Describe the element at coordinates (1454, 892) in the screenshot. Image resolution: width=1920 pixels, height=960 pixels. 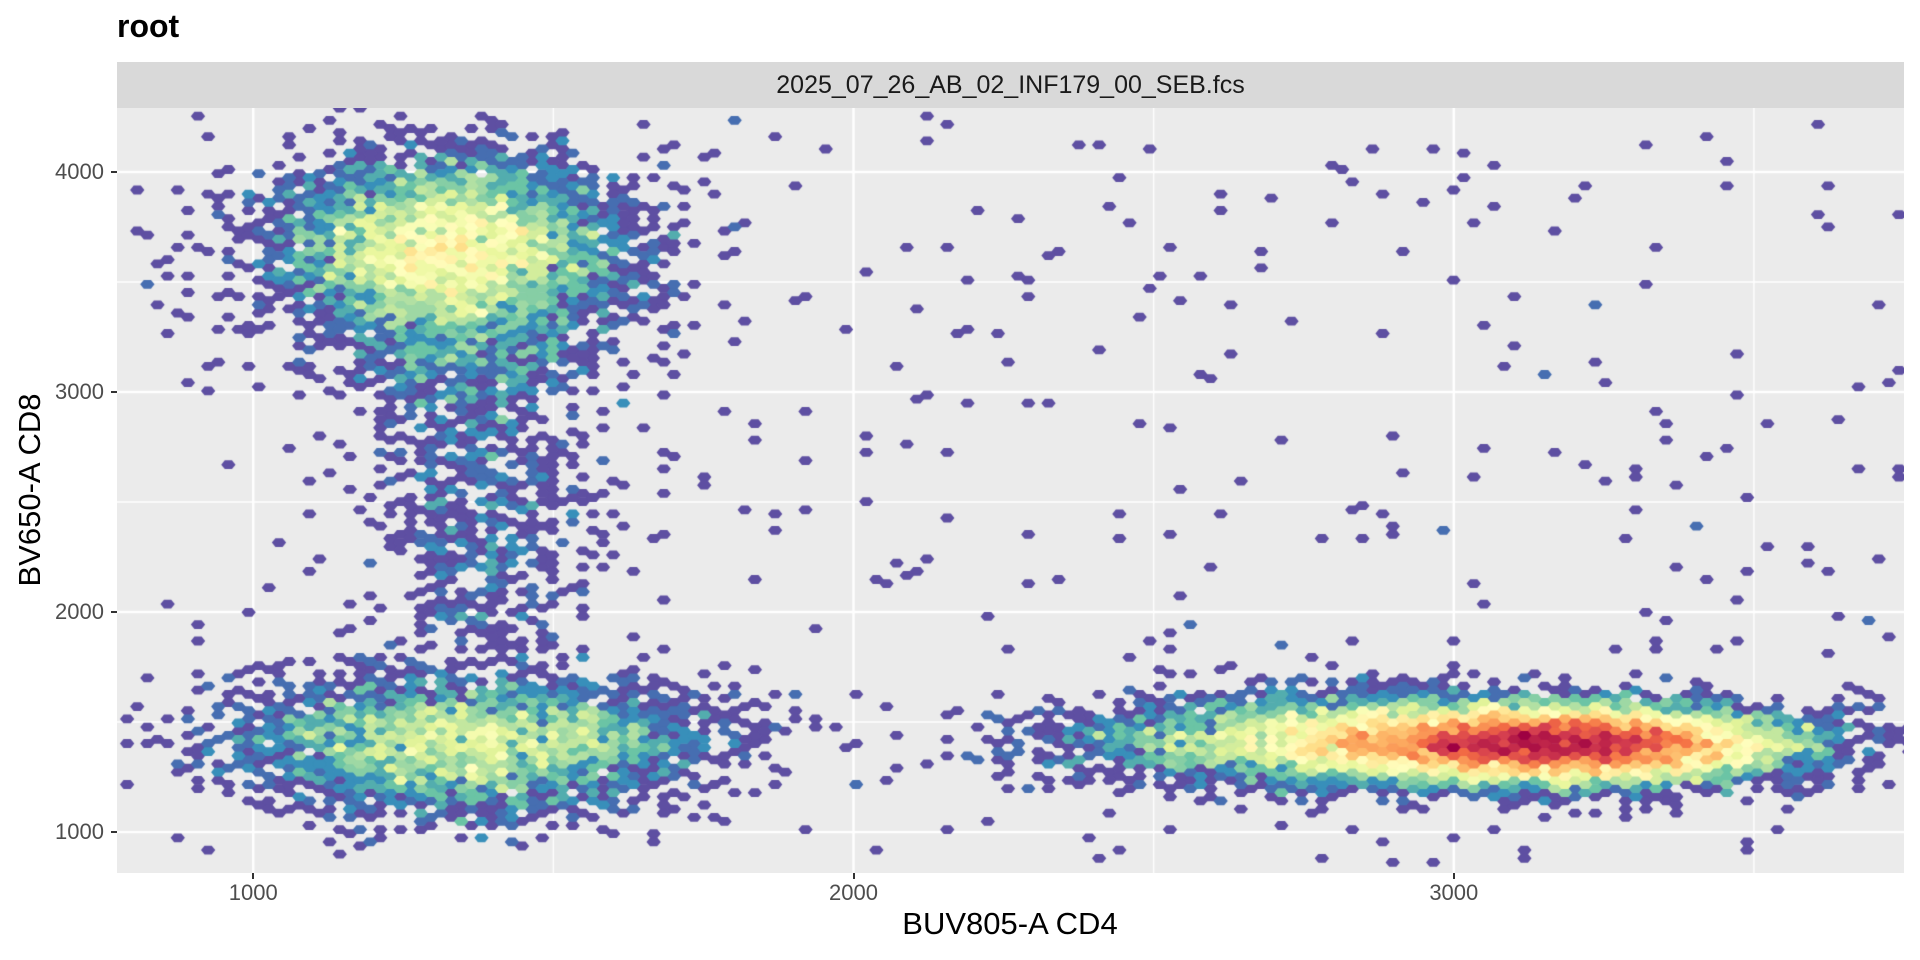
I see `x-tick-label: 3000` at that location.